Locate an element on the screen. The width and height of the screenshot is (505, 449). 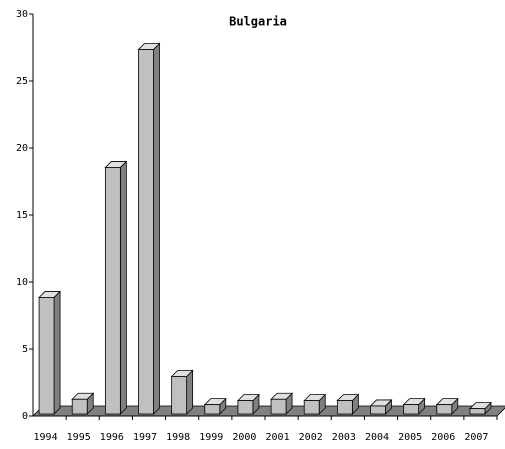
x-tick-label: 2003 is located at coordinates (344, 437).